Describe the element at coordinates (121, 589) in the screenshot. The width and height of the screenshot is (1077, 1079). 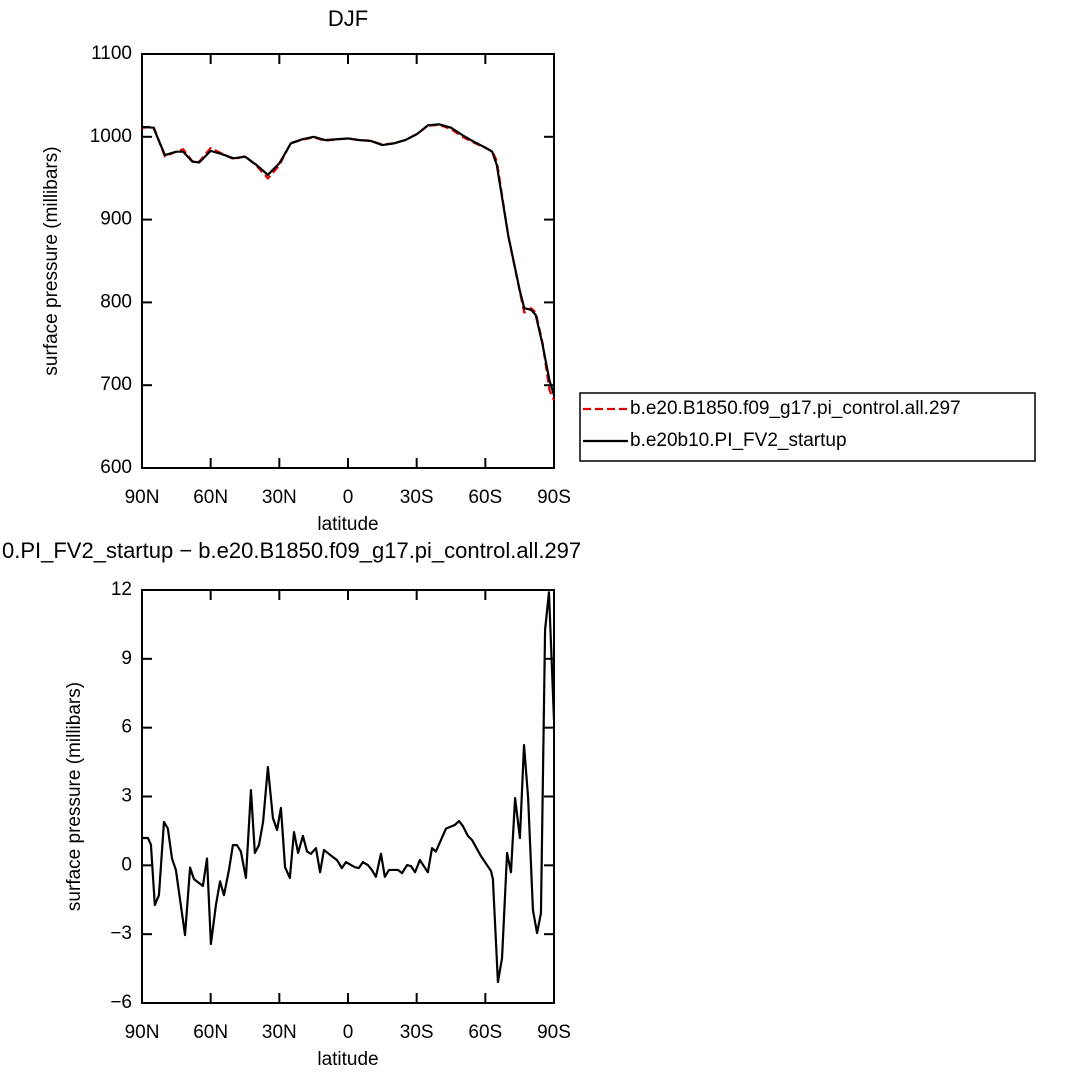
I see `y-tick-label: 12` at that location.